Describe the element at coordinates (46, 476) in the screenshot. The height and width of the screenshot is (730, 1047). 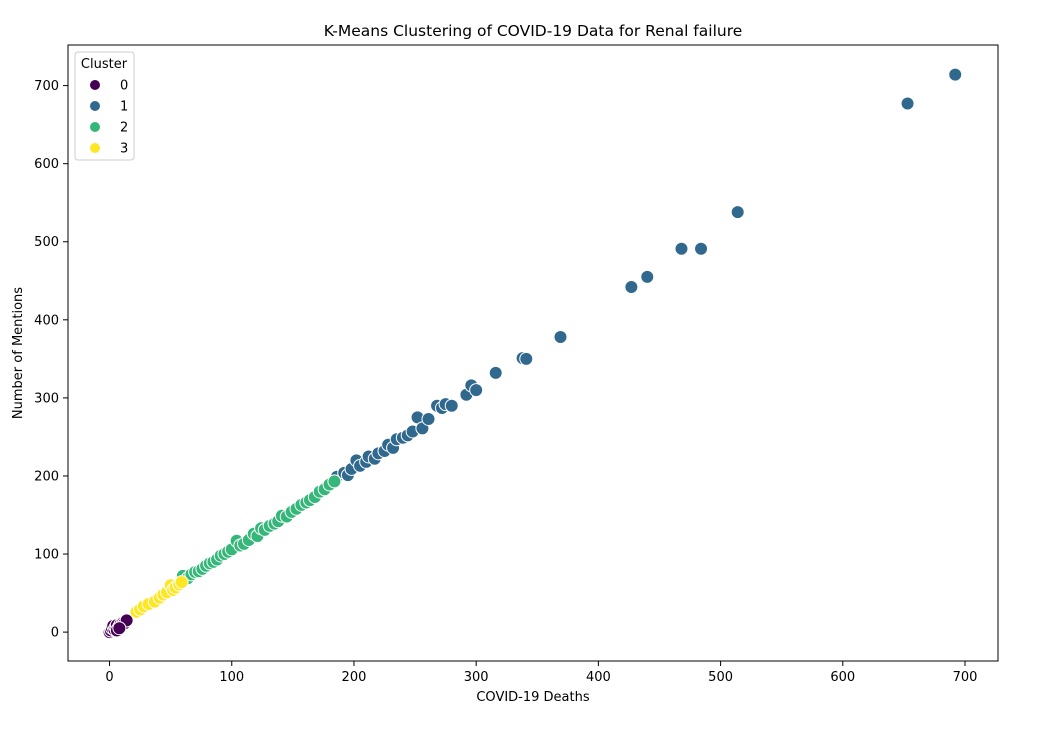
I see `y-tick-label: 200` at that location.